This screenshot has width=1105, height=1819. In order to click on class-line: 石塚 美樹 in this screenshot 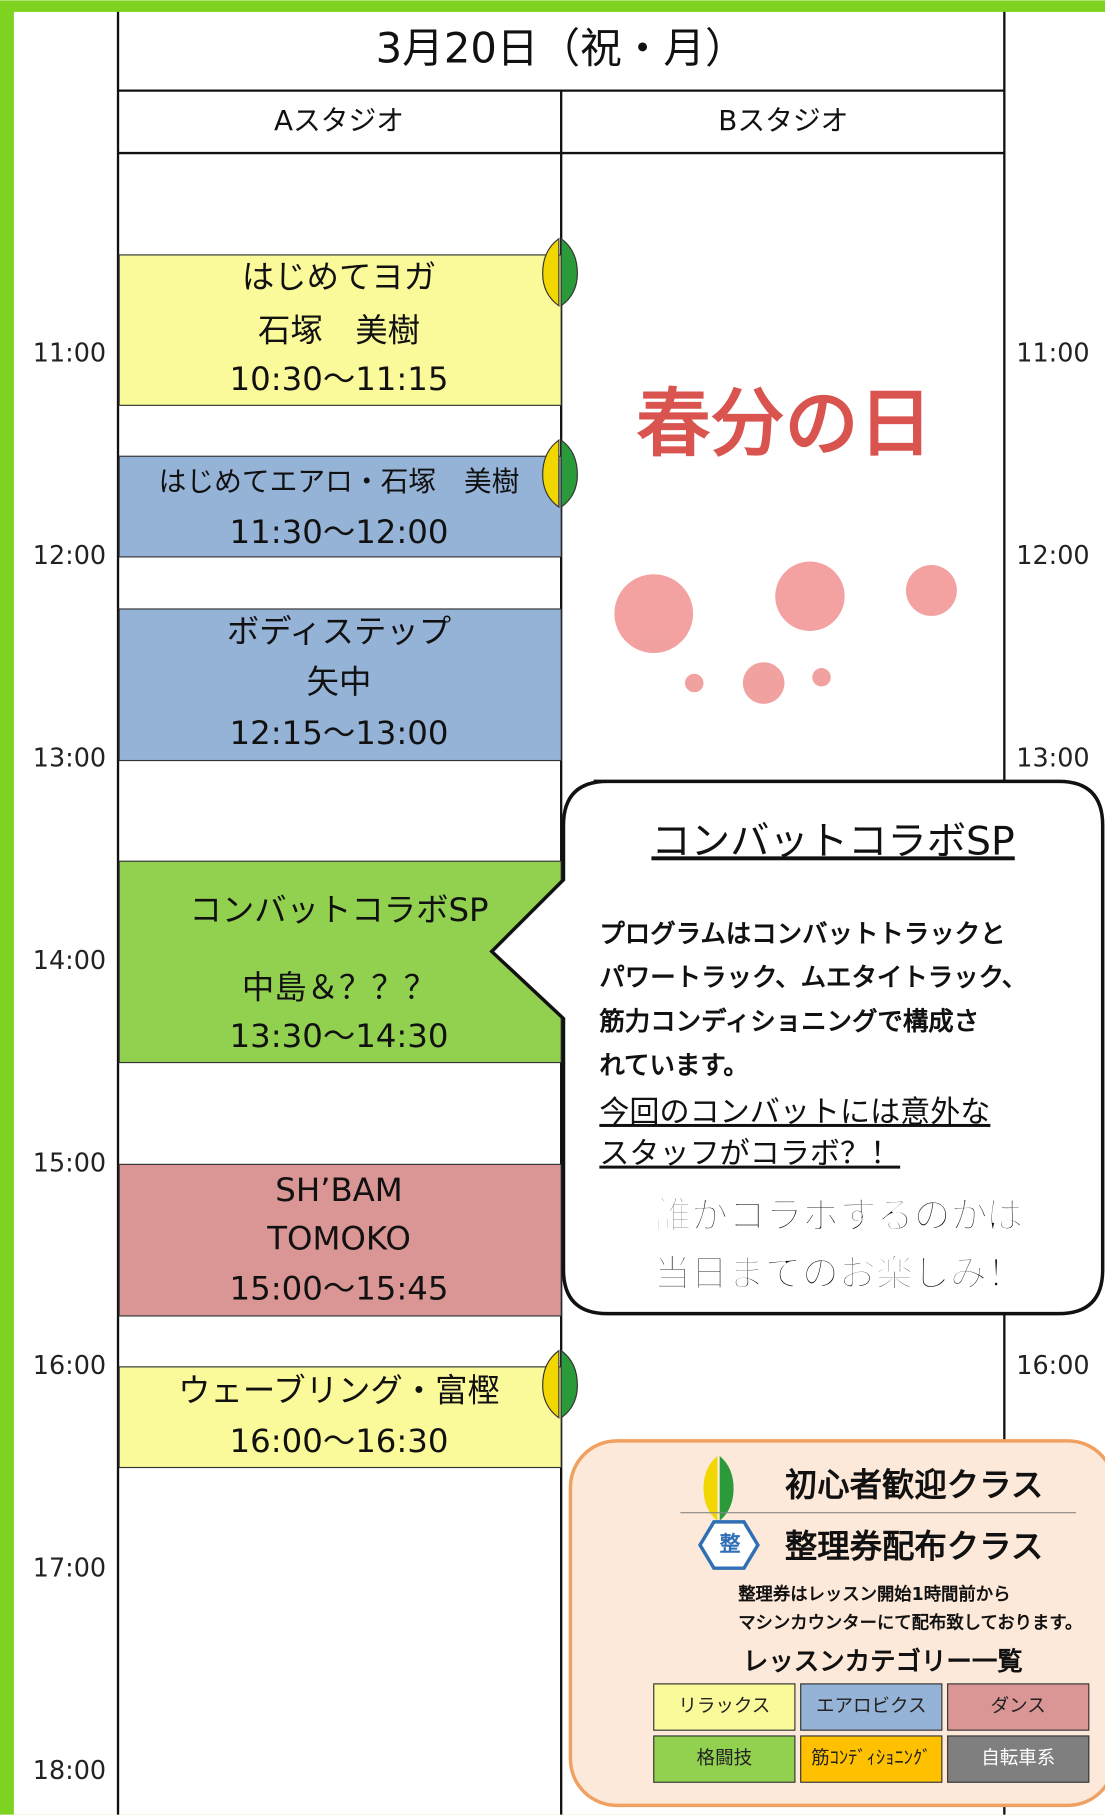, I will do `click(339, 330)`.